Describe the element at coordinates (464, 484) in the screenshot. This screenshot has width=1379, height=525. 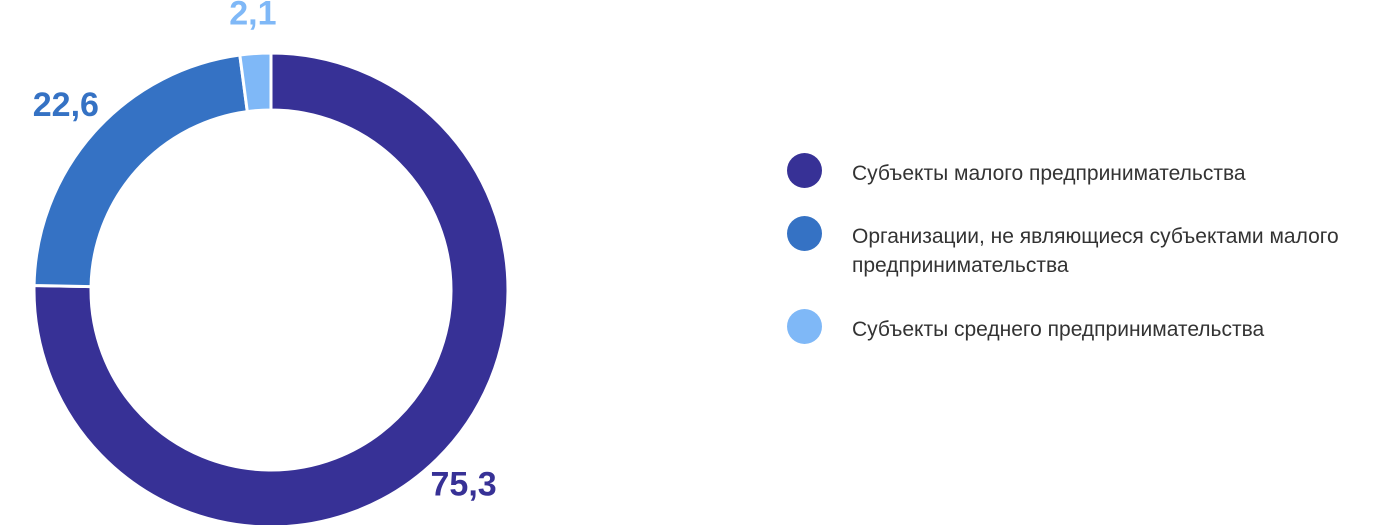
I see `value-label: 75,3` at that location.